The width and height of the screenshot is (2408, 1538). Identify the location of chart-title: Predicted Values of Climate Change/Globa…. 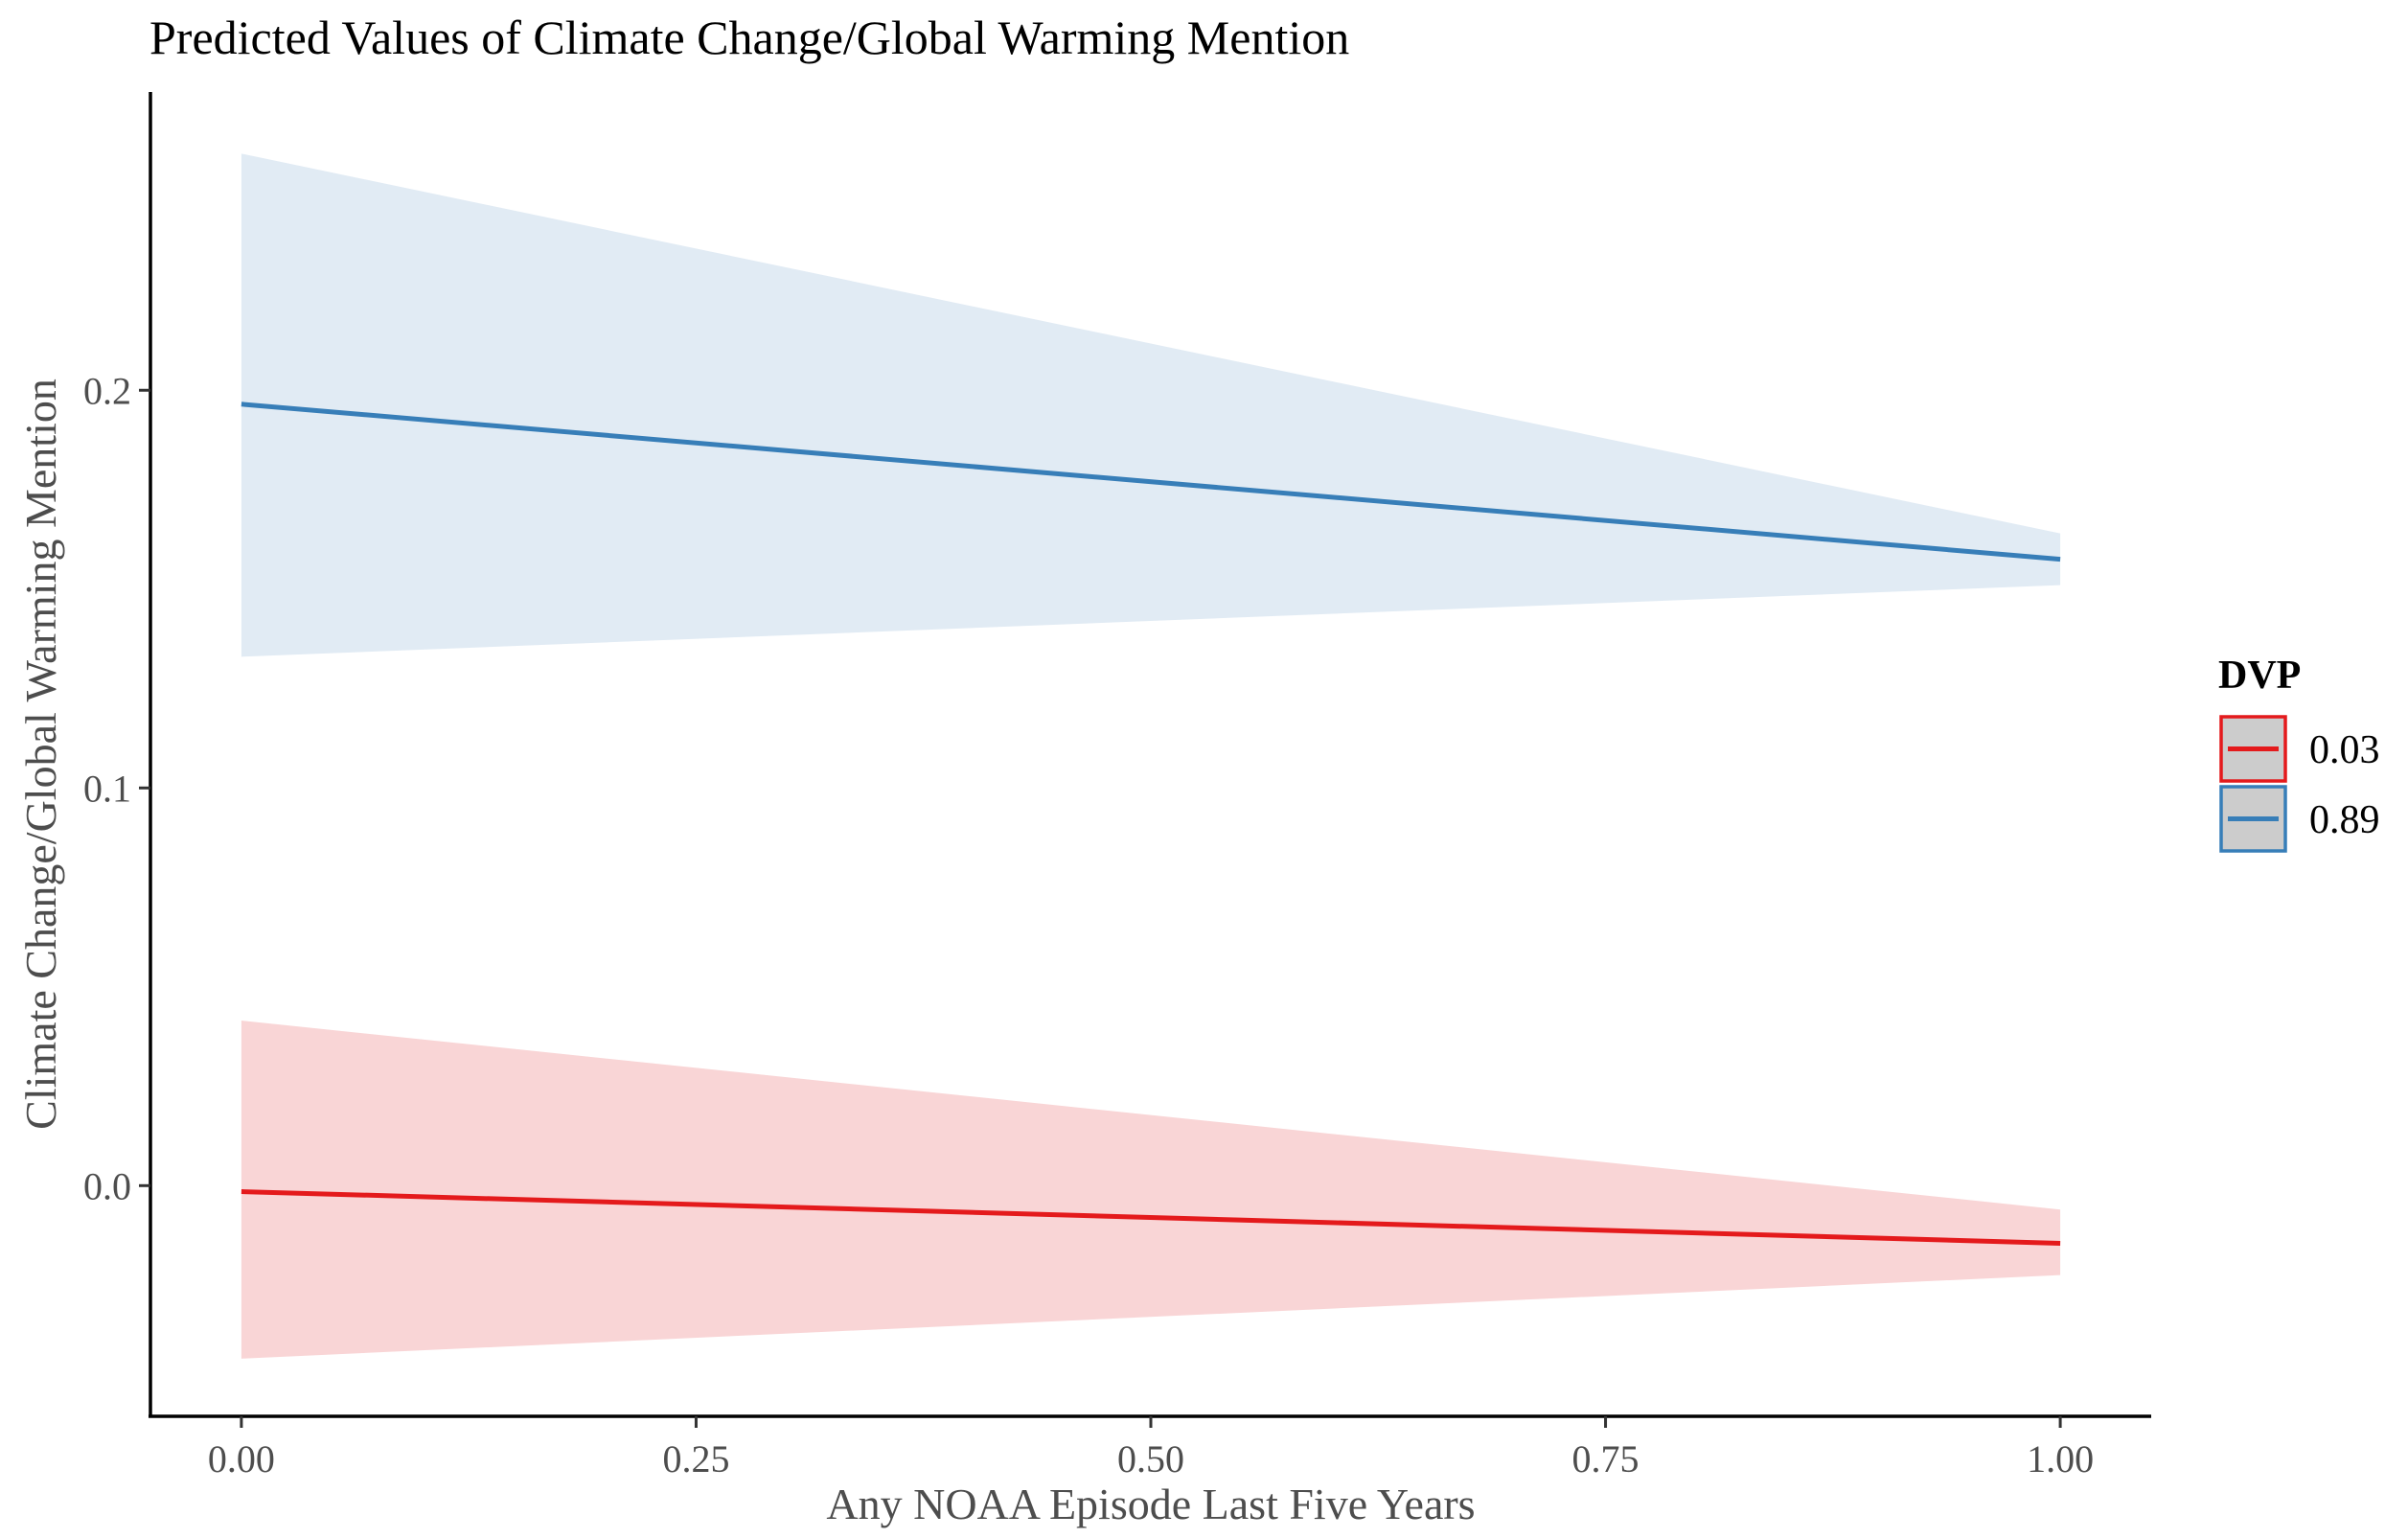
(749, 37).